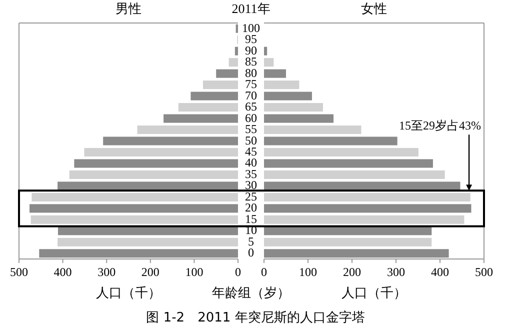  What do you see at coordinates (255, 318) in the screenshot?
I see `caption: 图 1-2 2011 年突尼斯的人口金字塔` at bounding box center [255, 318].